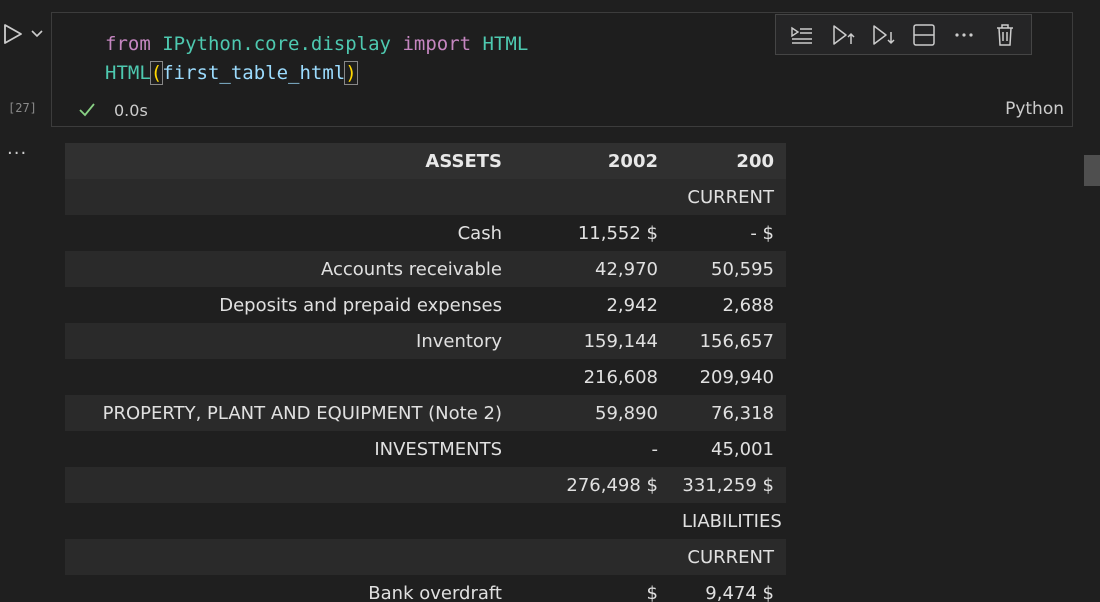 The image size is (1100, 602). I want to click on execution-time: 0.0s, so click(131, 110).